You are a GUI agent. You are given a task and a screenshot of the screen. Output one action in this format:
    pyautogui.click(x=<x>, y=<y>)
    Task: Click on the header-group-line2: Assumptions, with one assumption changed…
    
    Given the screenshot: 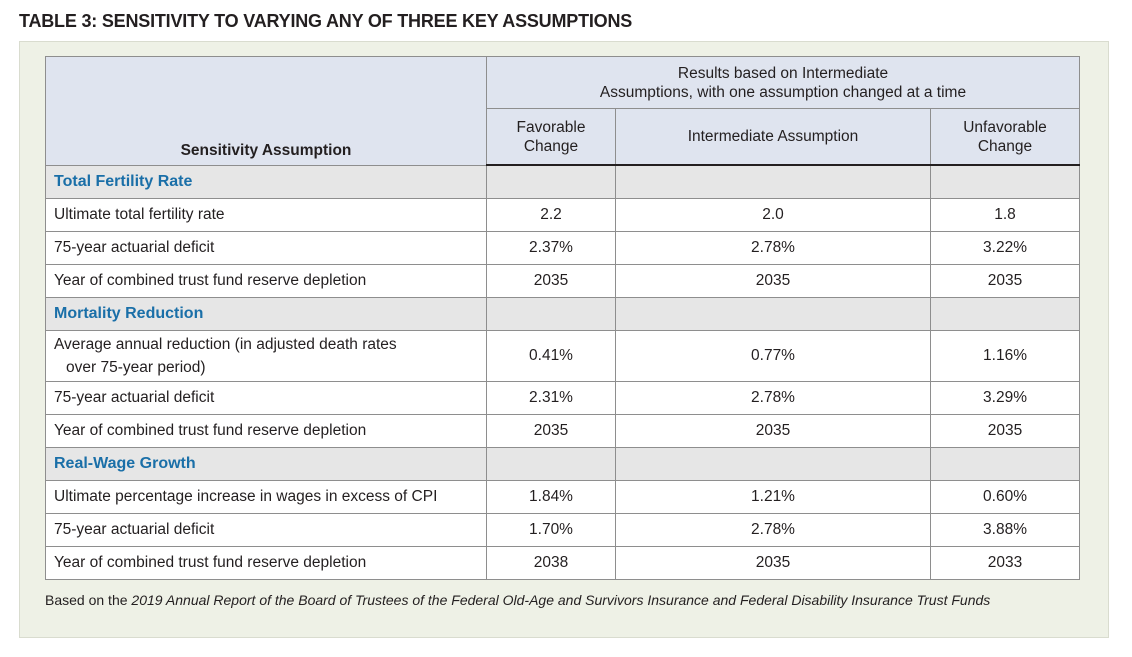 What is the action you would take?
    pyautogui.click(x=783, y=92)
    